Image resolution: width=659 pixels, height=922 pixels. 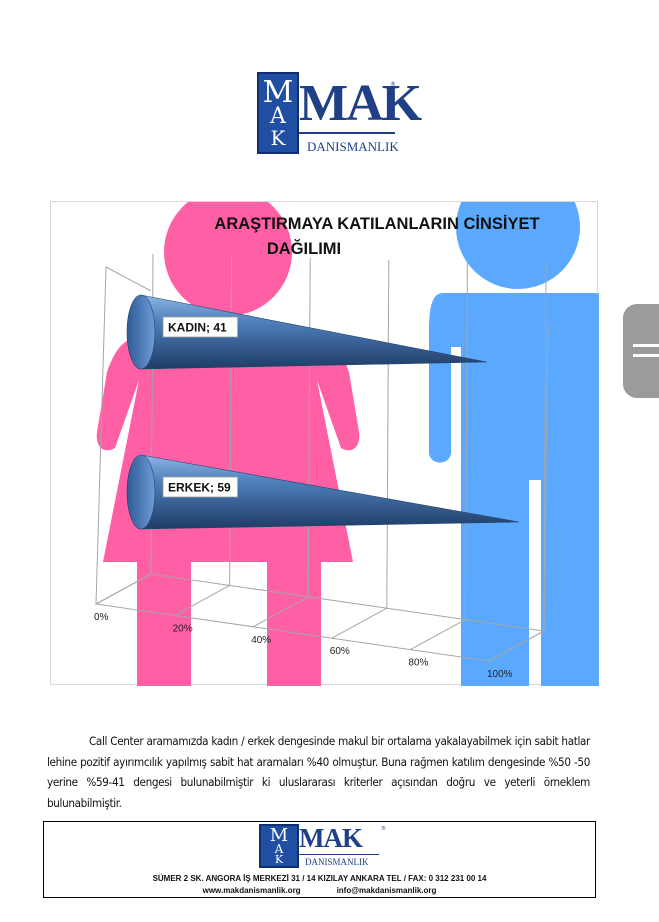 I want to click on logo-registered-mark: ®, so click(x=393, y=84).